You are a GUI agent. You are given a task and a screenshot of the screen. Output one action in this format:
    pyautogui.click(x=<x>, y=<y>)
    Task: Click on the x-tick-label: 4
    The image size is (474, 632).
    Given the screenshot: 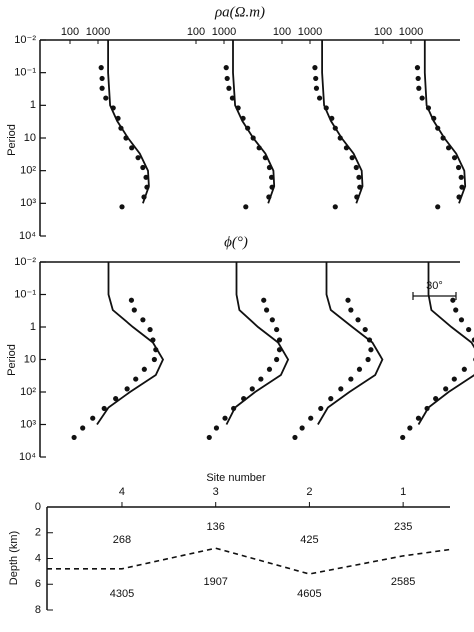 What is the action you would take?
    pyautogui.click(x=122, y=492)
    